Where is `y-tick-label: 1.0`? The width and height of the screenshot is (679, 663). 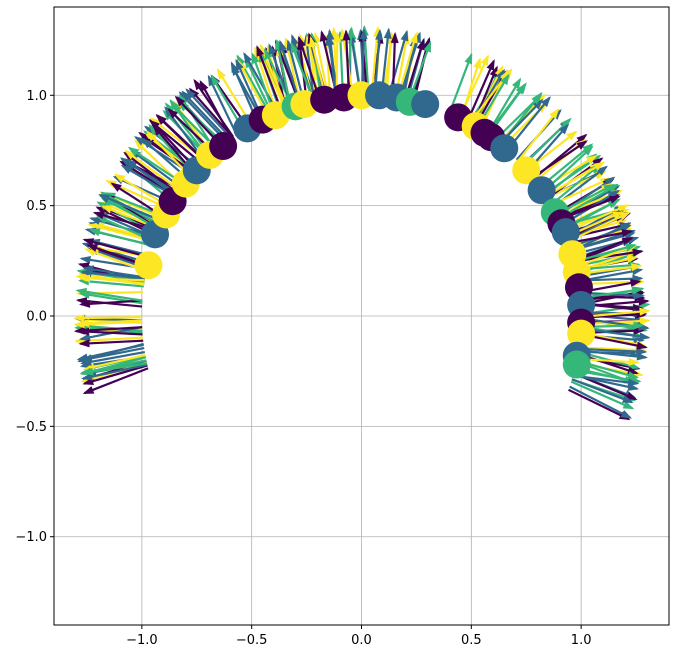 y-tick-label: 1.0 is located at coordinates (36, 96).